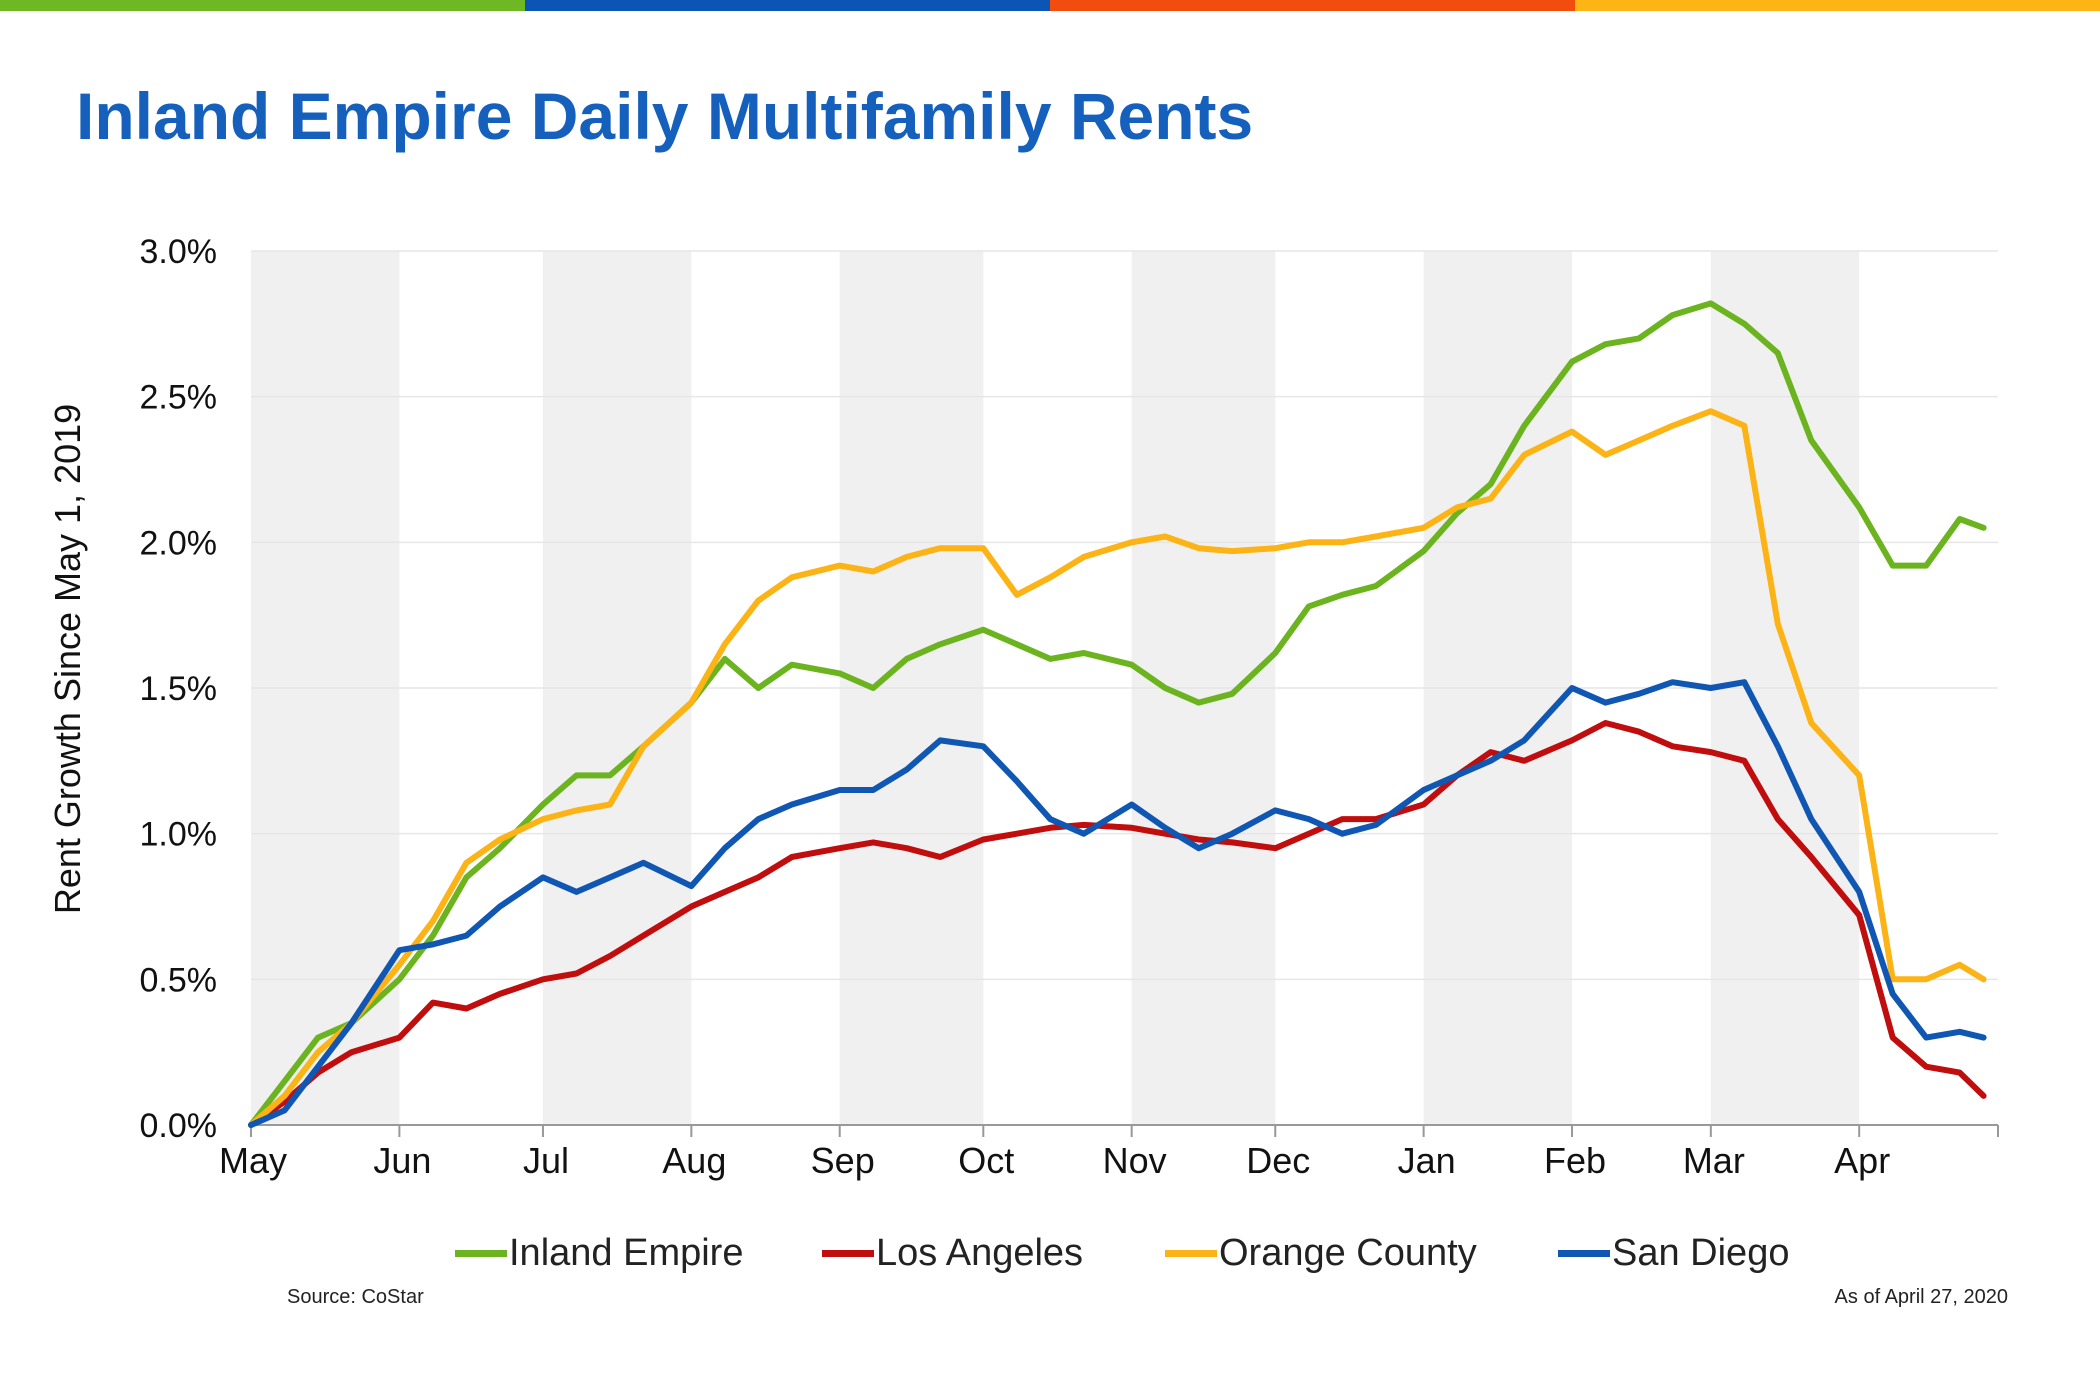  What do you see at coordinates (1921, 1297) in the screenshot?
I see `as-of-note: As of April 27, 2020` at bounding box center [1921, 1297].